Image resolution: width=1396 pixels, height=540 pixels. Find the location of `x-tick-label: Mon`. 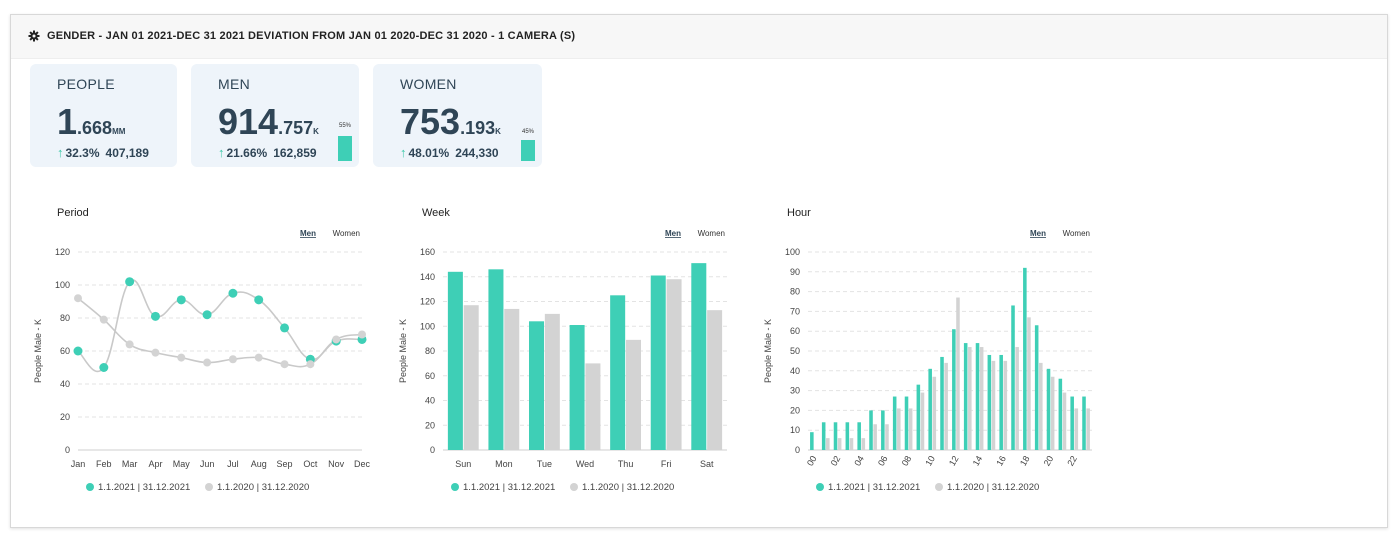

x-tick-label: Mon is located at coordinates (504, 464).